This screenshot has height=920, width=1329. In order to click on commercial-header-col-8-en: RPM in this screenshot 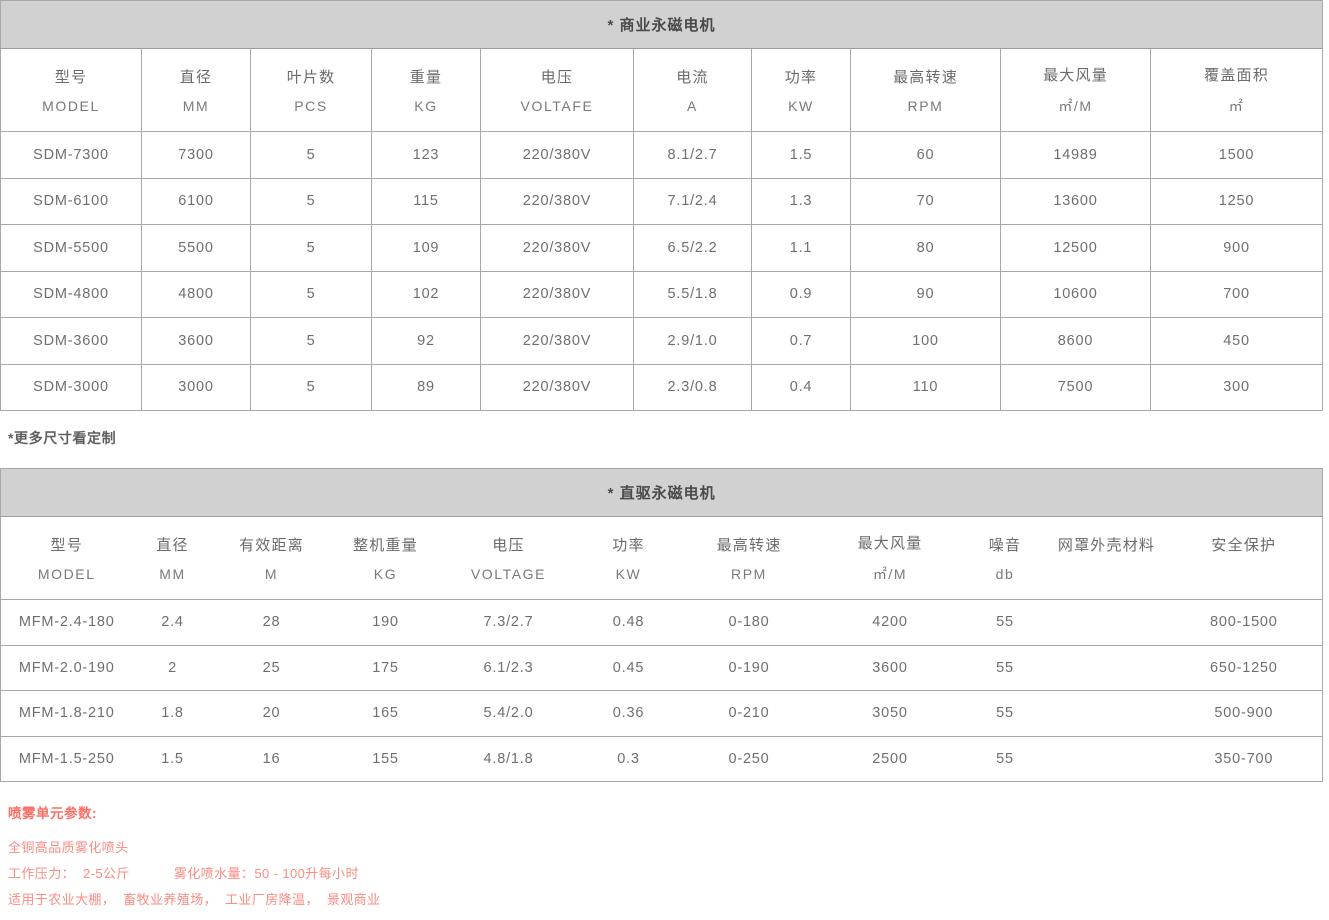, I will do `click(925, 106)`.